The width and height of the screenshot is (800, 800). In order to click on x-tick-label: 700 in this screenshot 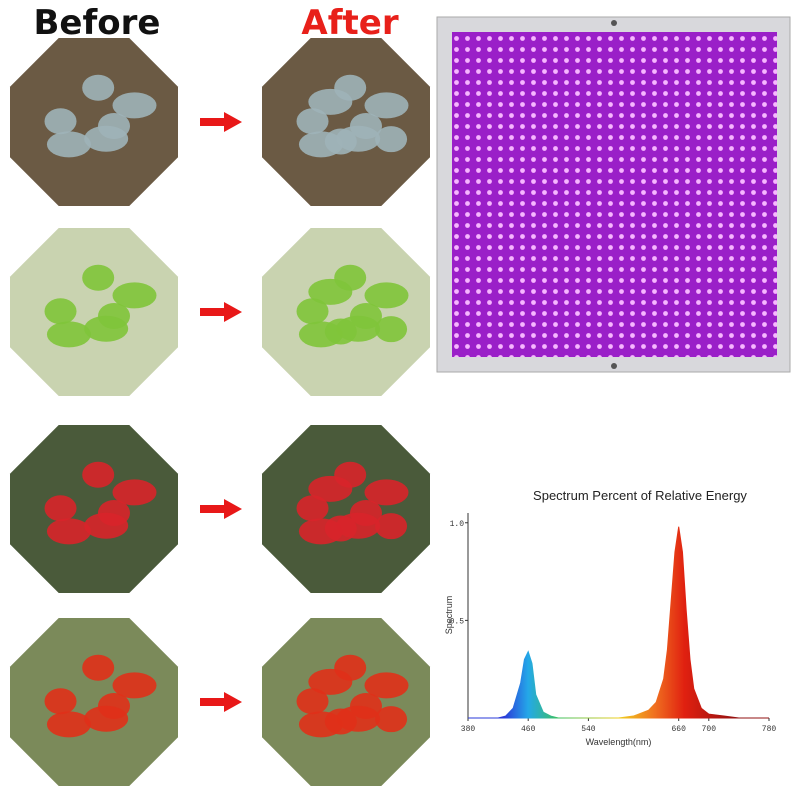, I will do `click(709, 729)`.